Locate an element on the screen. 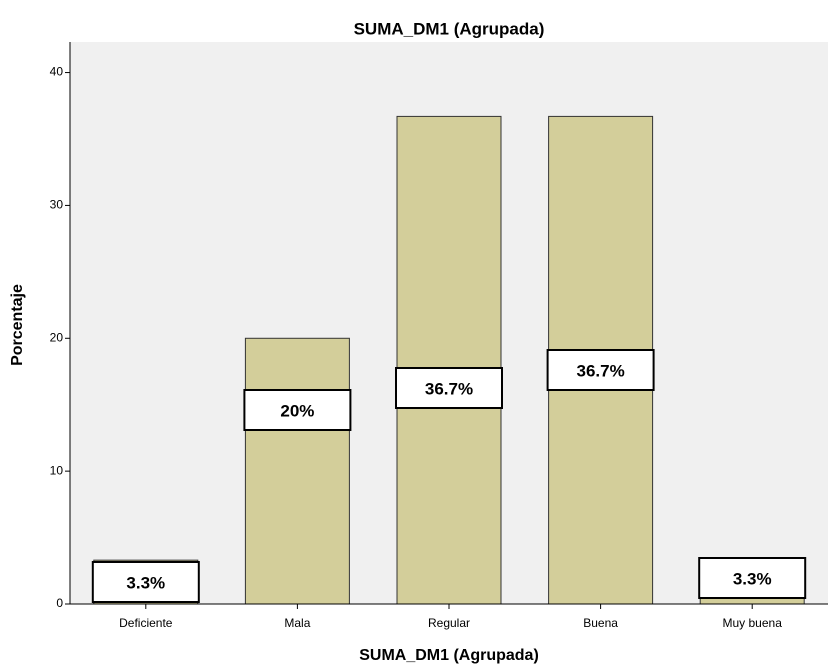 The width and height of the screenshot is (830, 672). x-axis-label: SUMA_DM1 (Agrupada) is located at coordinates (449, 655).